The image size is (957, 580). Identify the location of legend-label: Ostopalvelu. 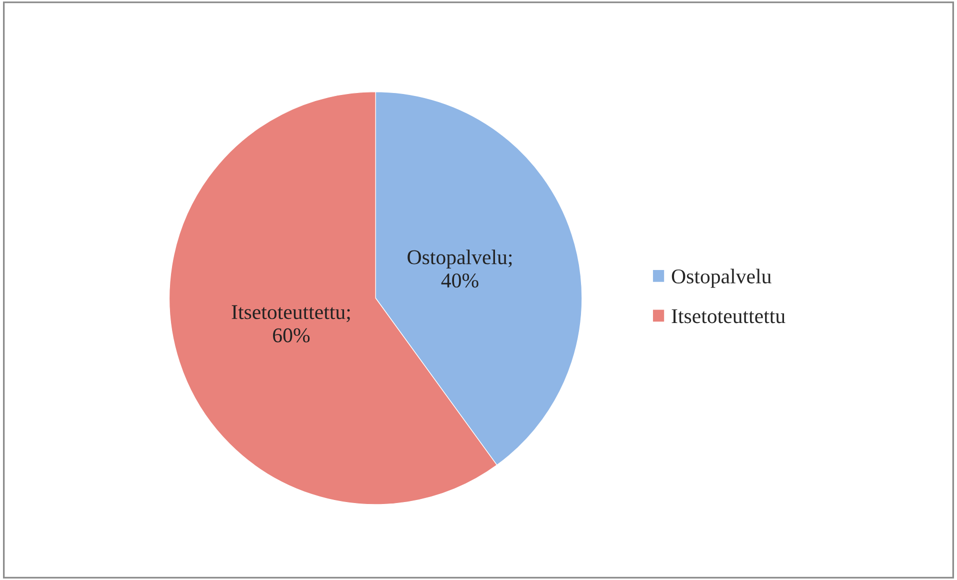
(722, 278).